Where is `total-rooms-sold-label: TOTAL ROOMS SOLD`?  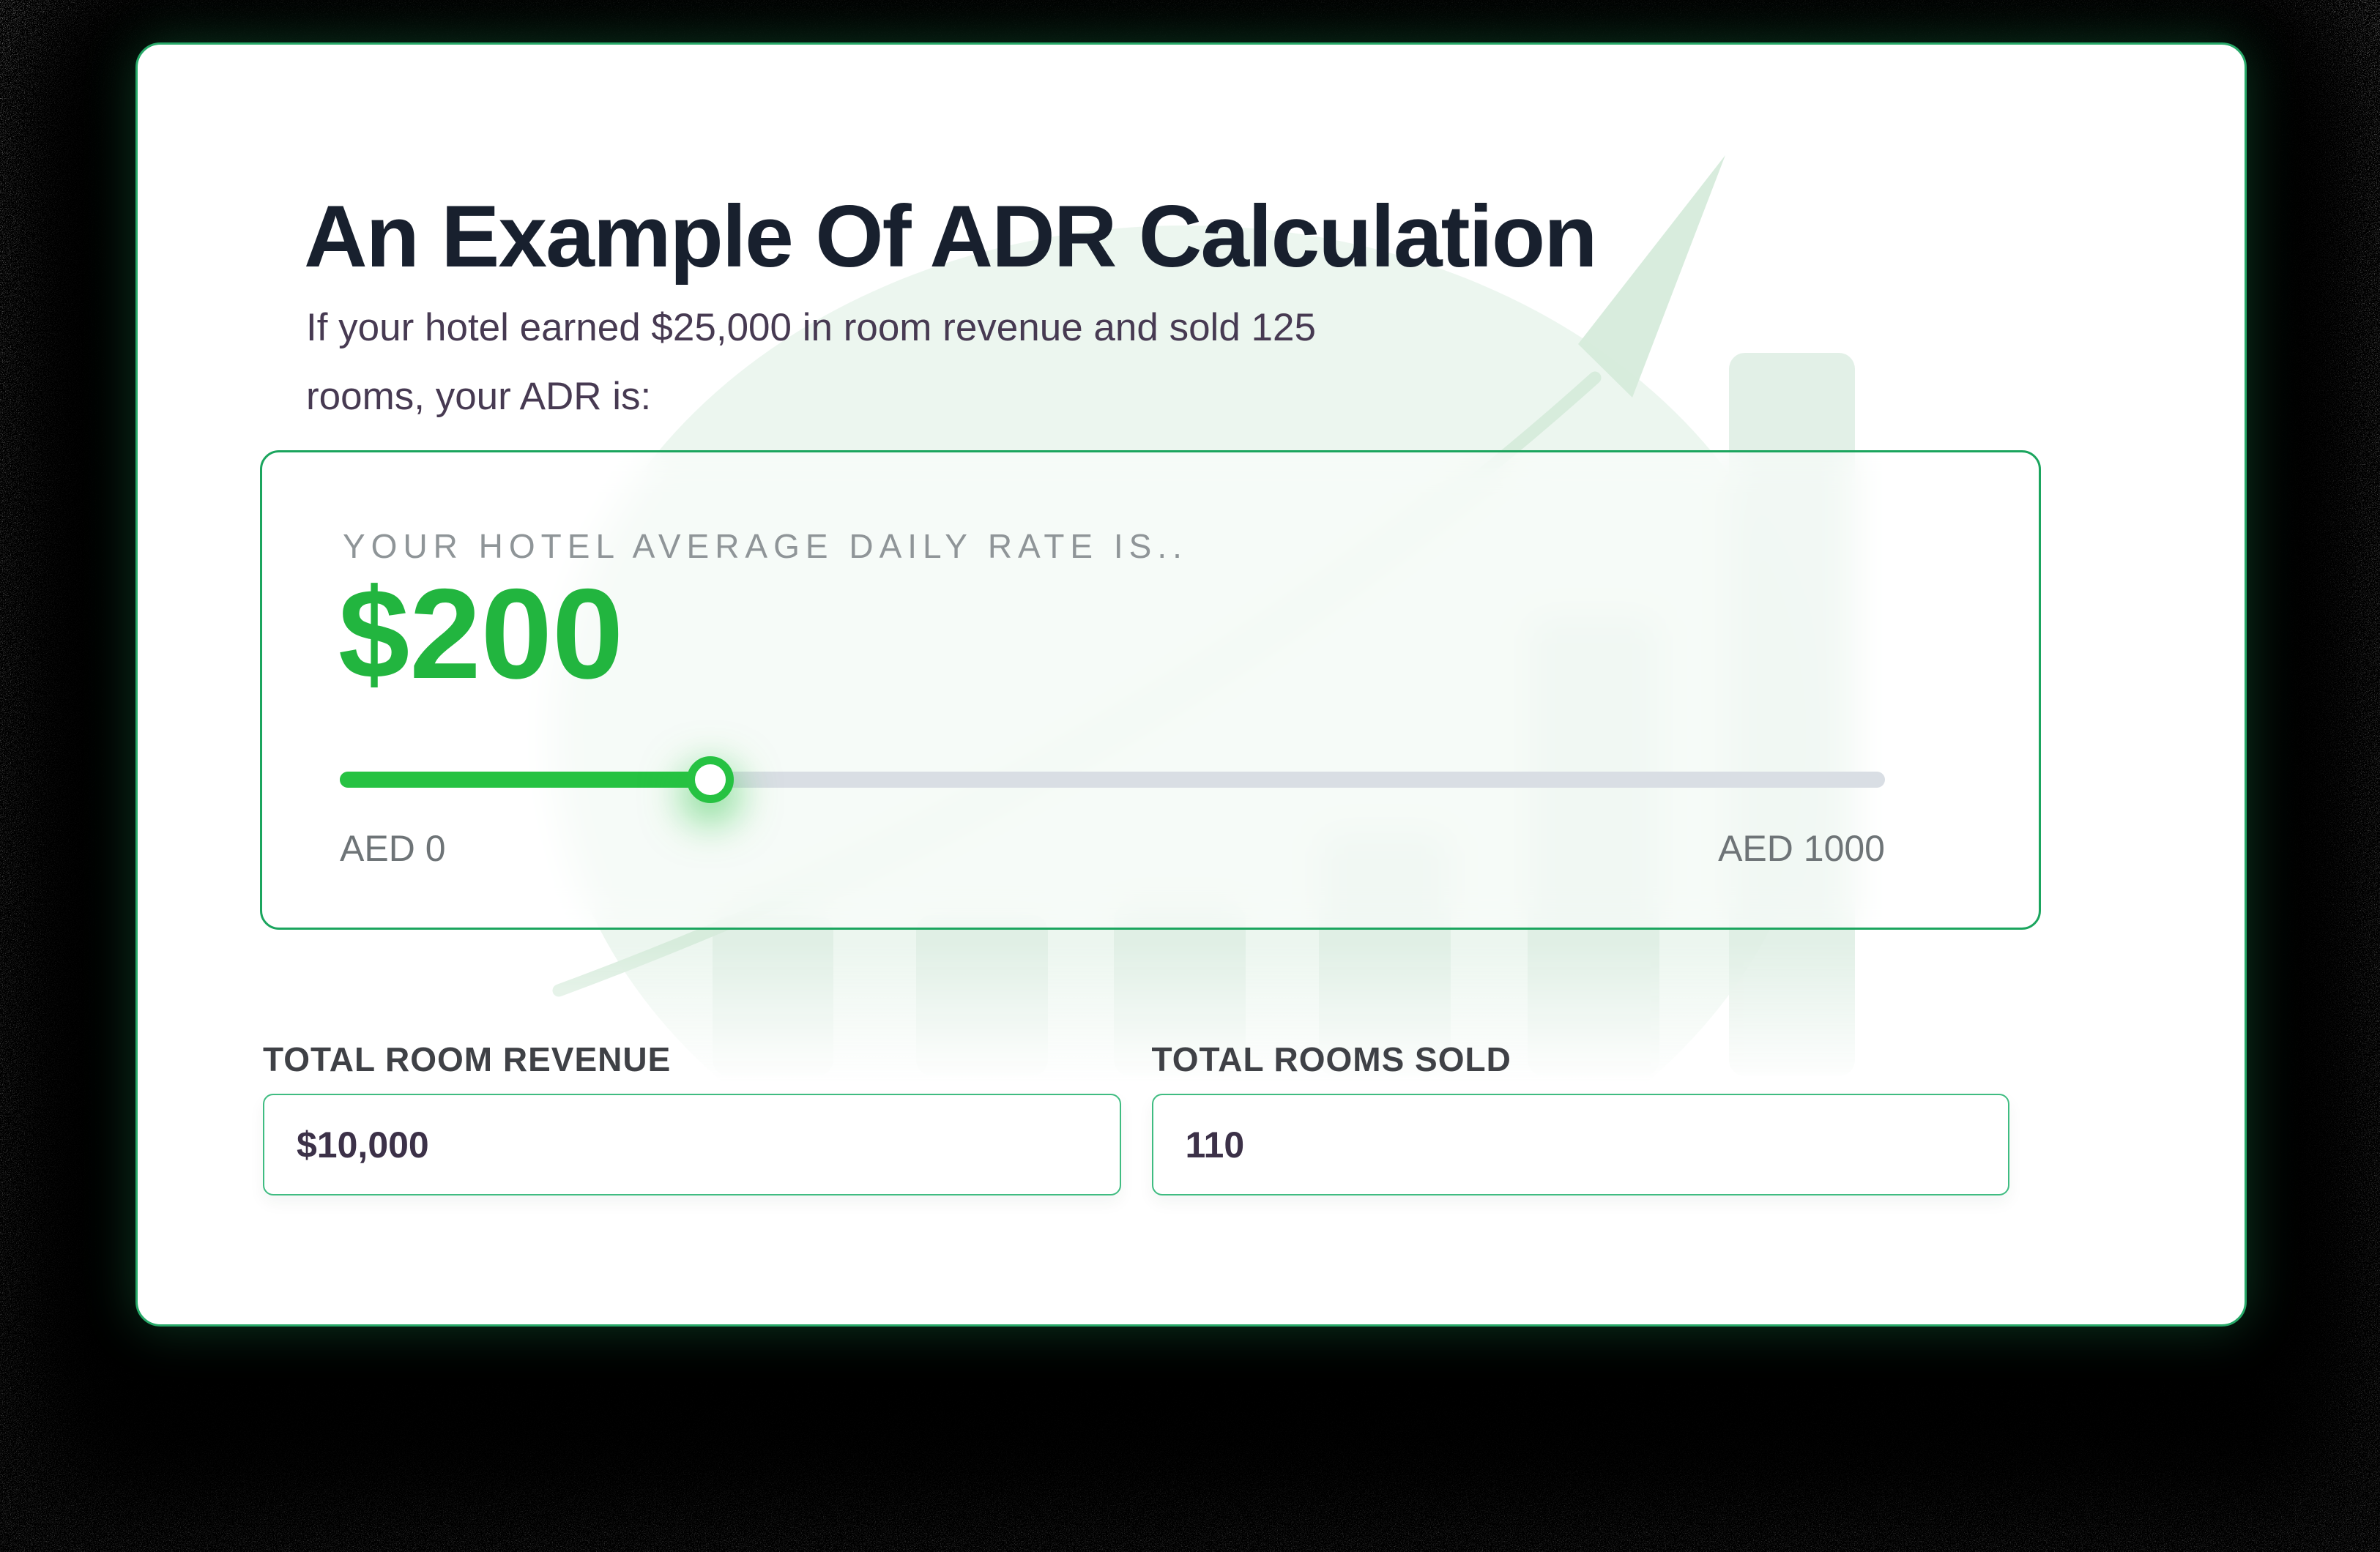
total-rooms-sold-label: TOTAL ROOMS SOLD is located at coordinates (1331, 1059).